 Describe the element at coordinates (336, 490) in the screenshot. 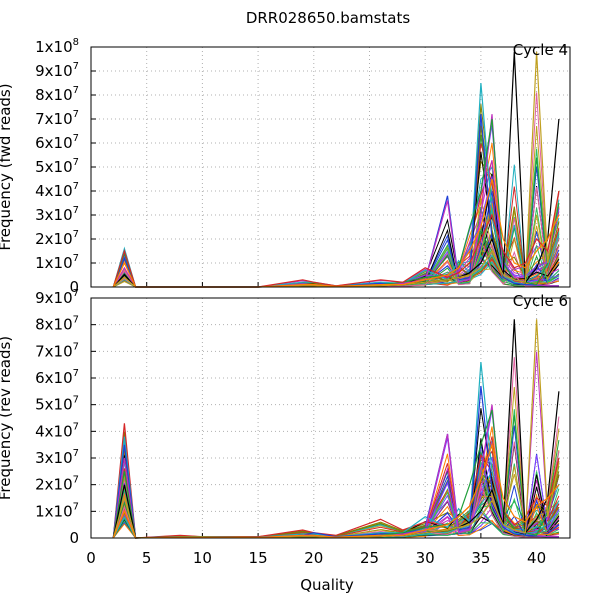

I see `bottom-series-line` at that location.